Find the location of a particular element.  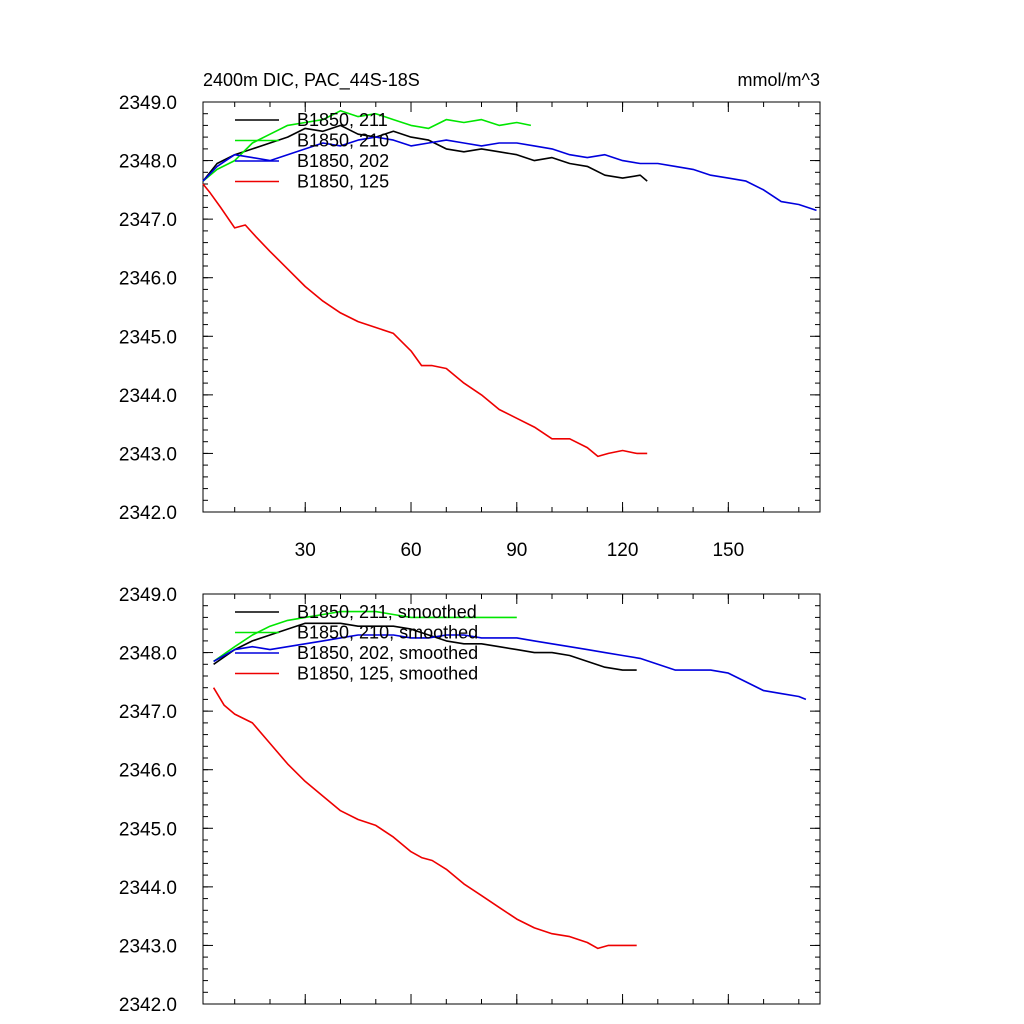

units-label: mmol/m^3 is located at coordinates (779, 80).